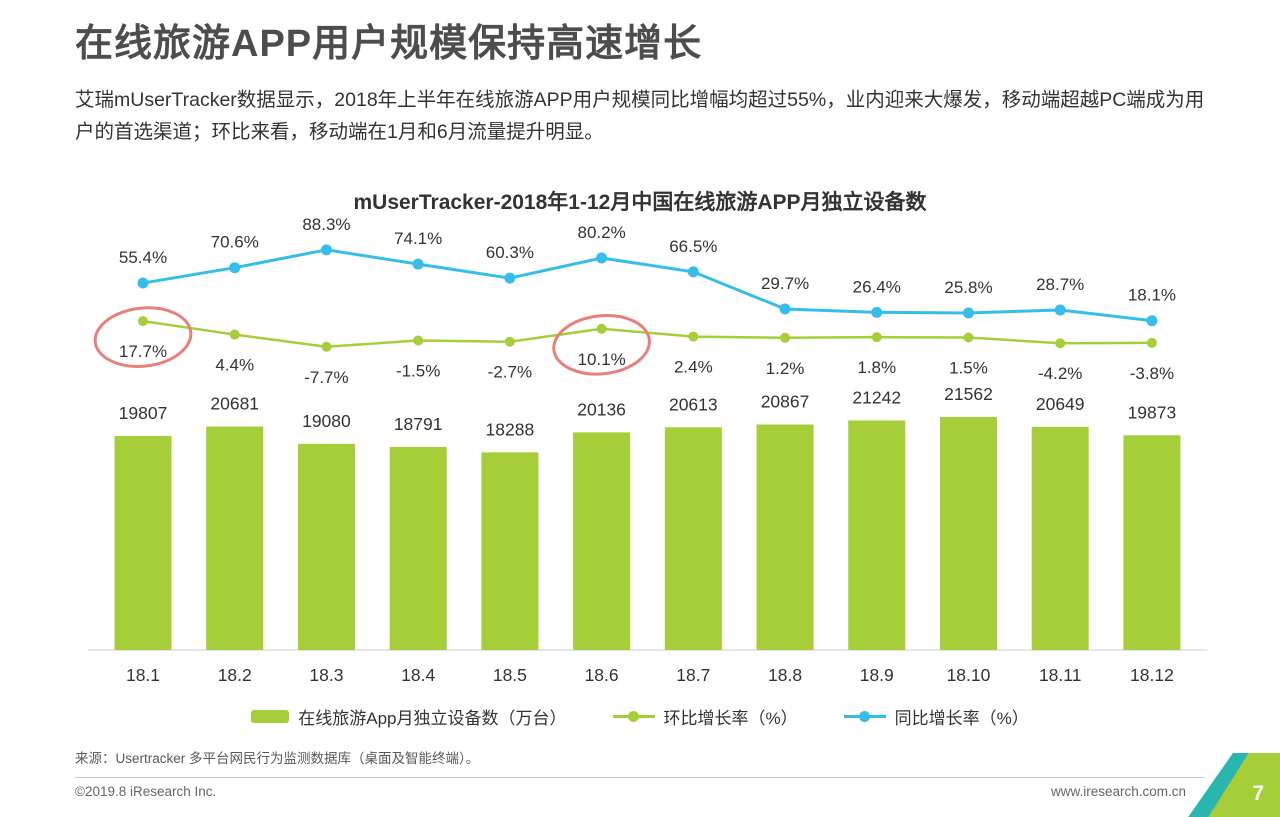  I want to click on chart-legend: 在线旅游App月独立设备数（万台） 环比增长率（%） 同比增长率（%）, so click(640, 716).